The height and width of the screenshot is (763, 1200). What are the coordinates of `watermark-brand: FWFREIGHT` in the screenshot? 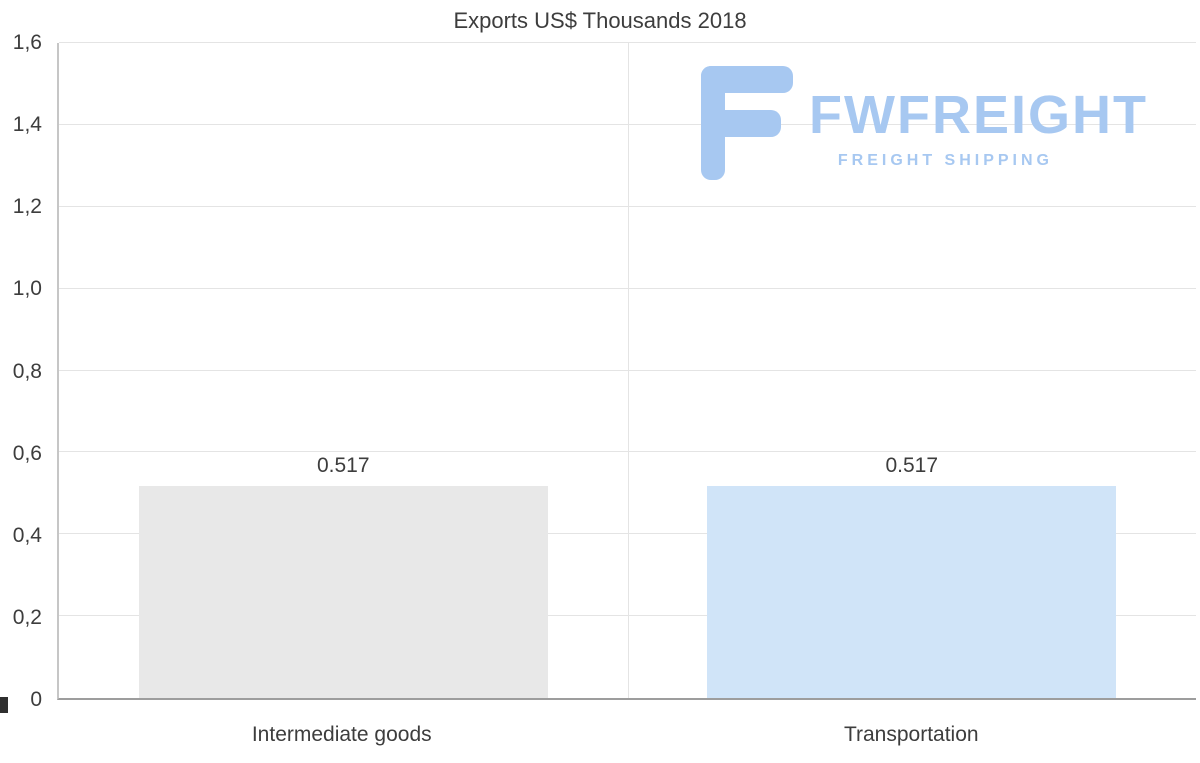 It's located at (978, 115).